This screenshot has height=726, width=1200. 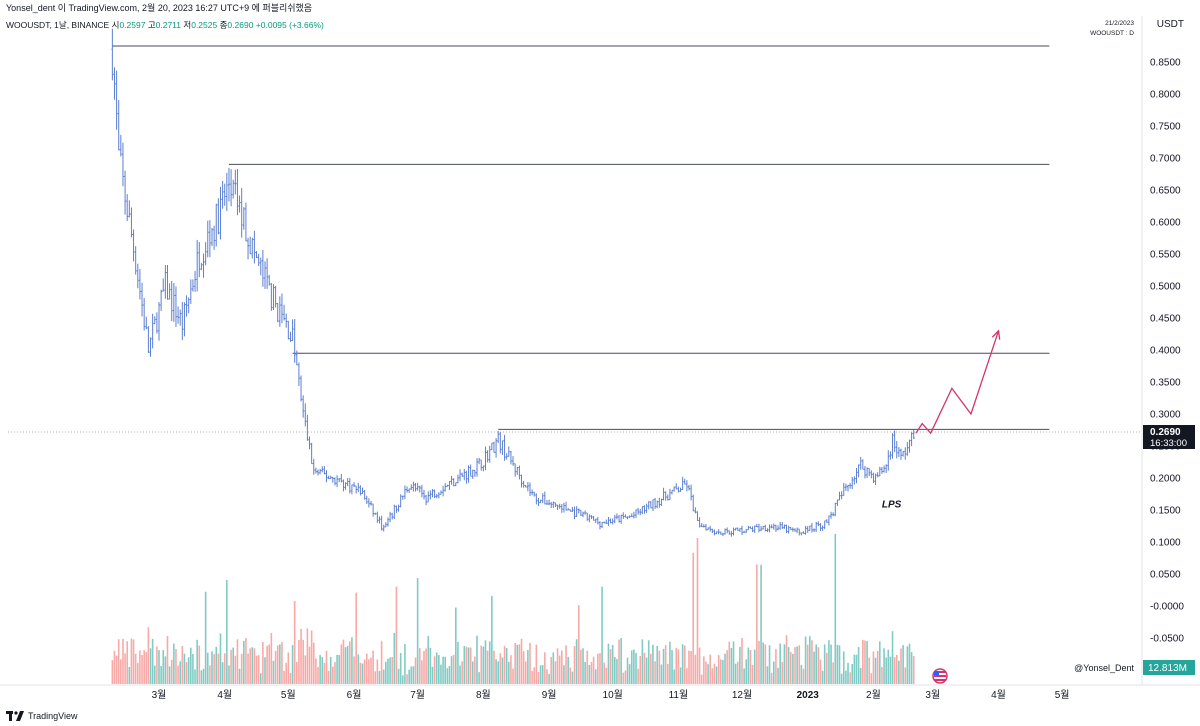 What do you see at coordinates (1170, 24) in the screenshot?
I see `currency-unit: USDT` at bounding box center [1170, 24].